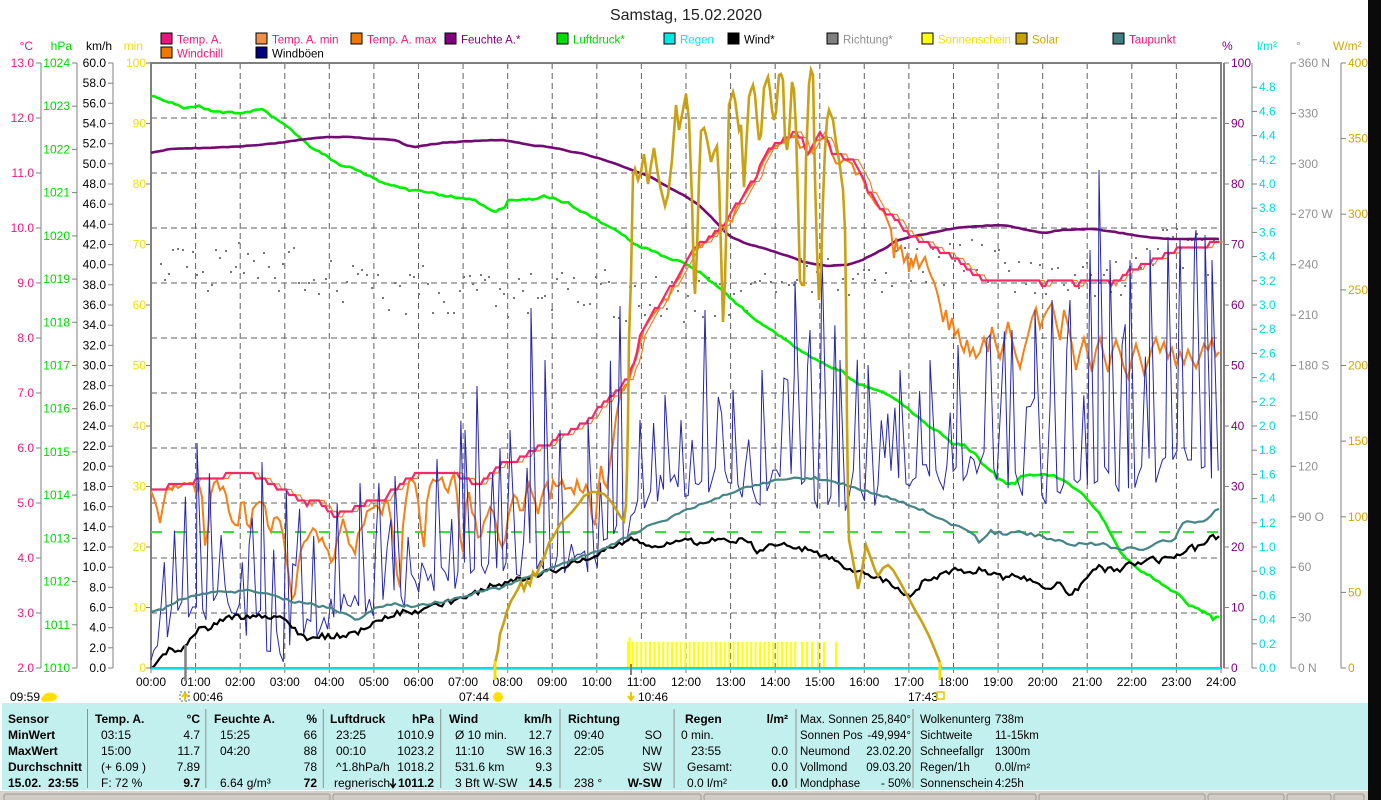 The height and width of the screenshot is (800, 1381). Describe the element at coordinates (588, 783) in the screenshot. I see `svg-text: 238 °` at that location.